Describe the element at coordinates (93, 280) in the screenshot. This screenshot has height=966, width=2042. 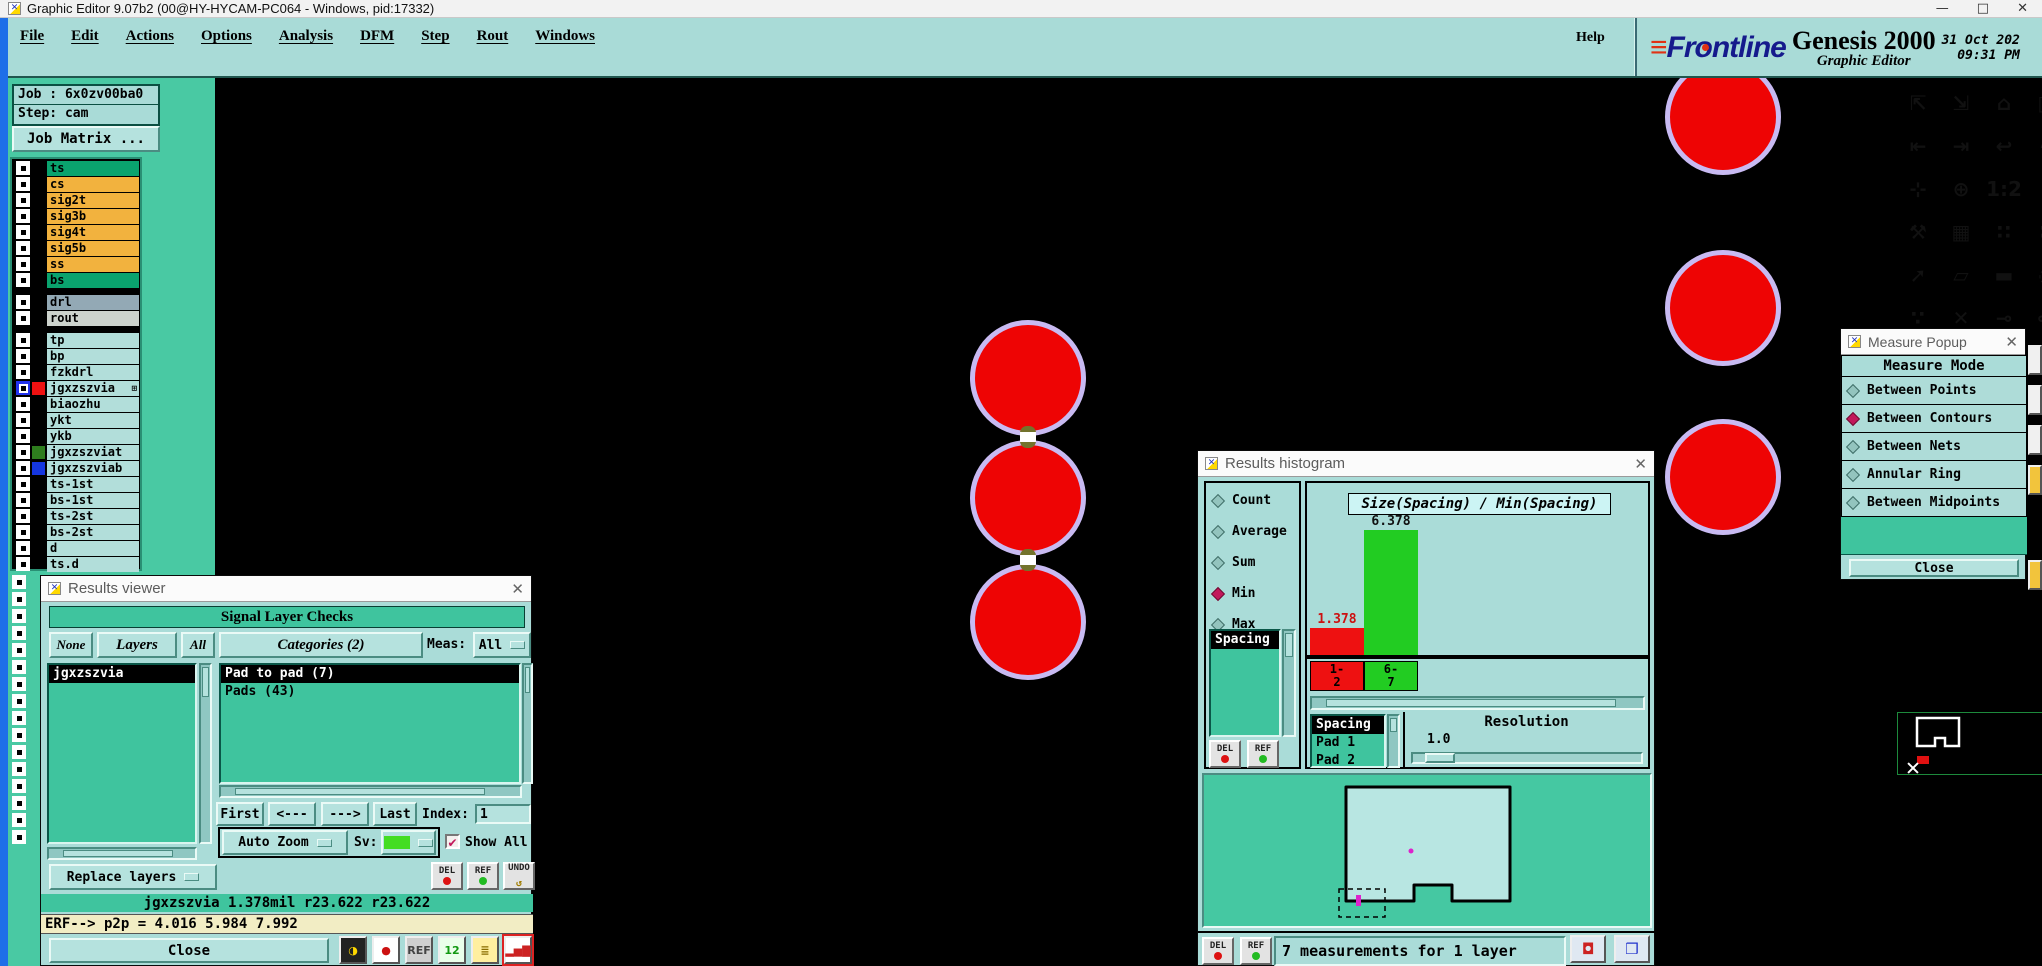
I see `layer-name: bs⊞` at that location.